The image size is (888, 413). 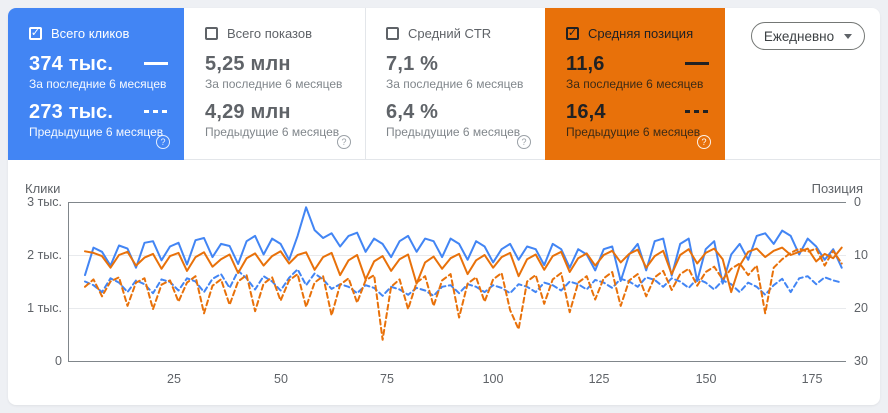 What do you see at coordinates (392, 33) in the screenshot?
I see `average-ctr-checkbox` at bounding box center [392, 33].